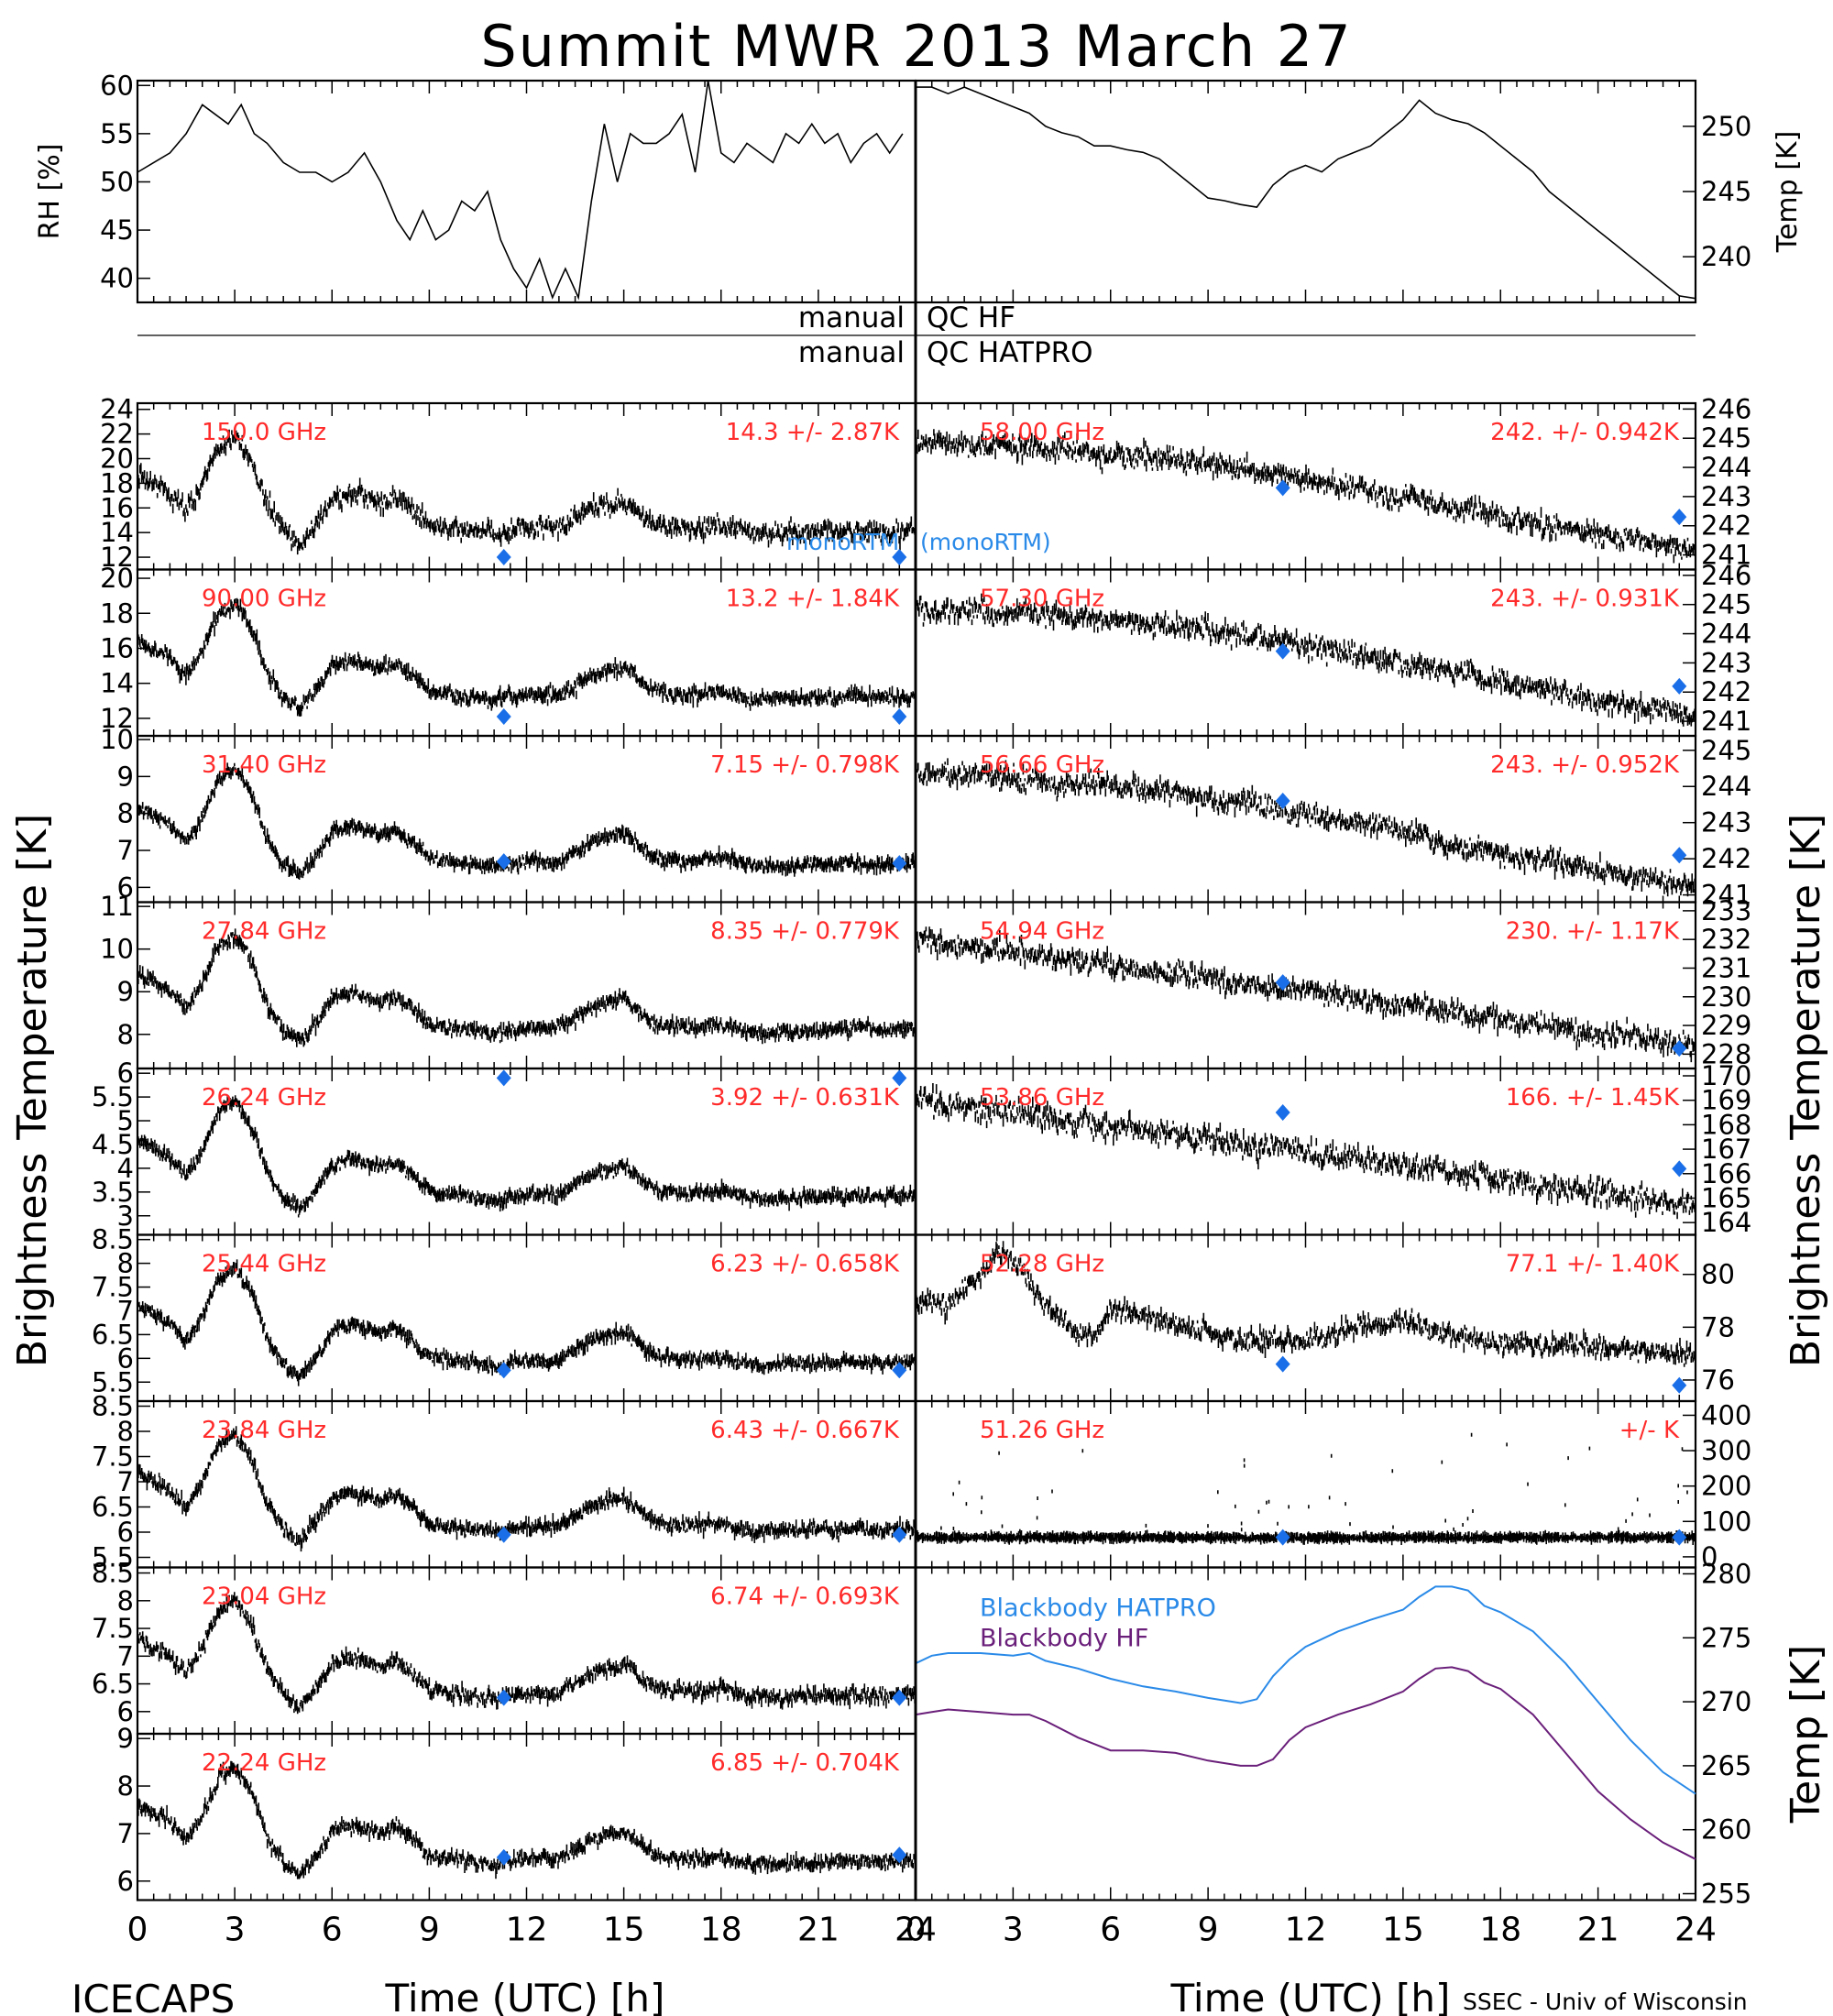 The image size is (1833, 2016). I want to click on panel-31-ytick-label: 9, so click(125, 776).